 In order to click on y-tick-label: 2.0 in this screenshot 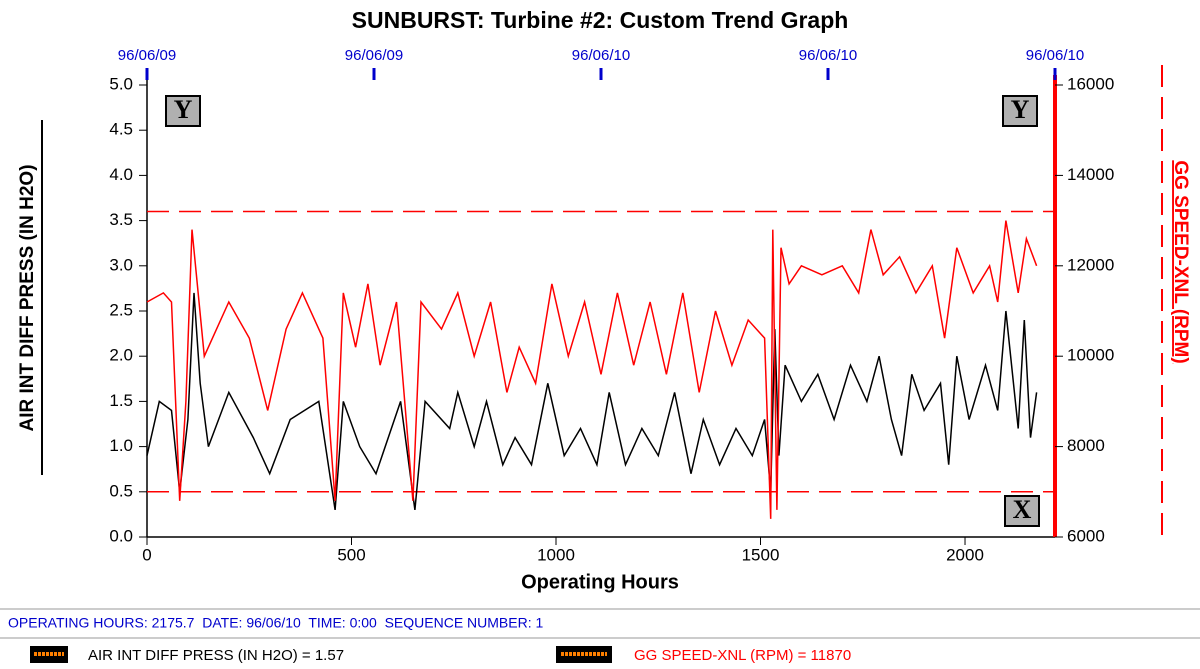, I will do `click(121, 355)`.